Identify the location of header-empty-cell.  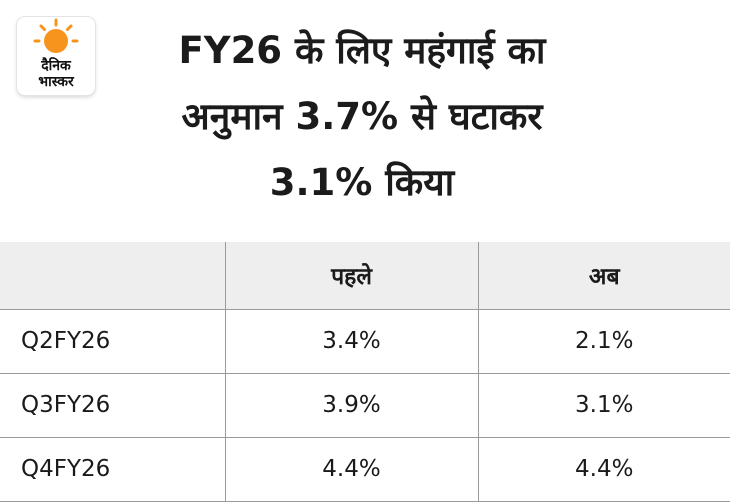
(113, 276).